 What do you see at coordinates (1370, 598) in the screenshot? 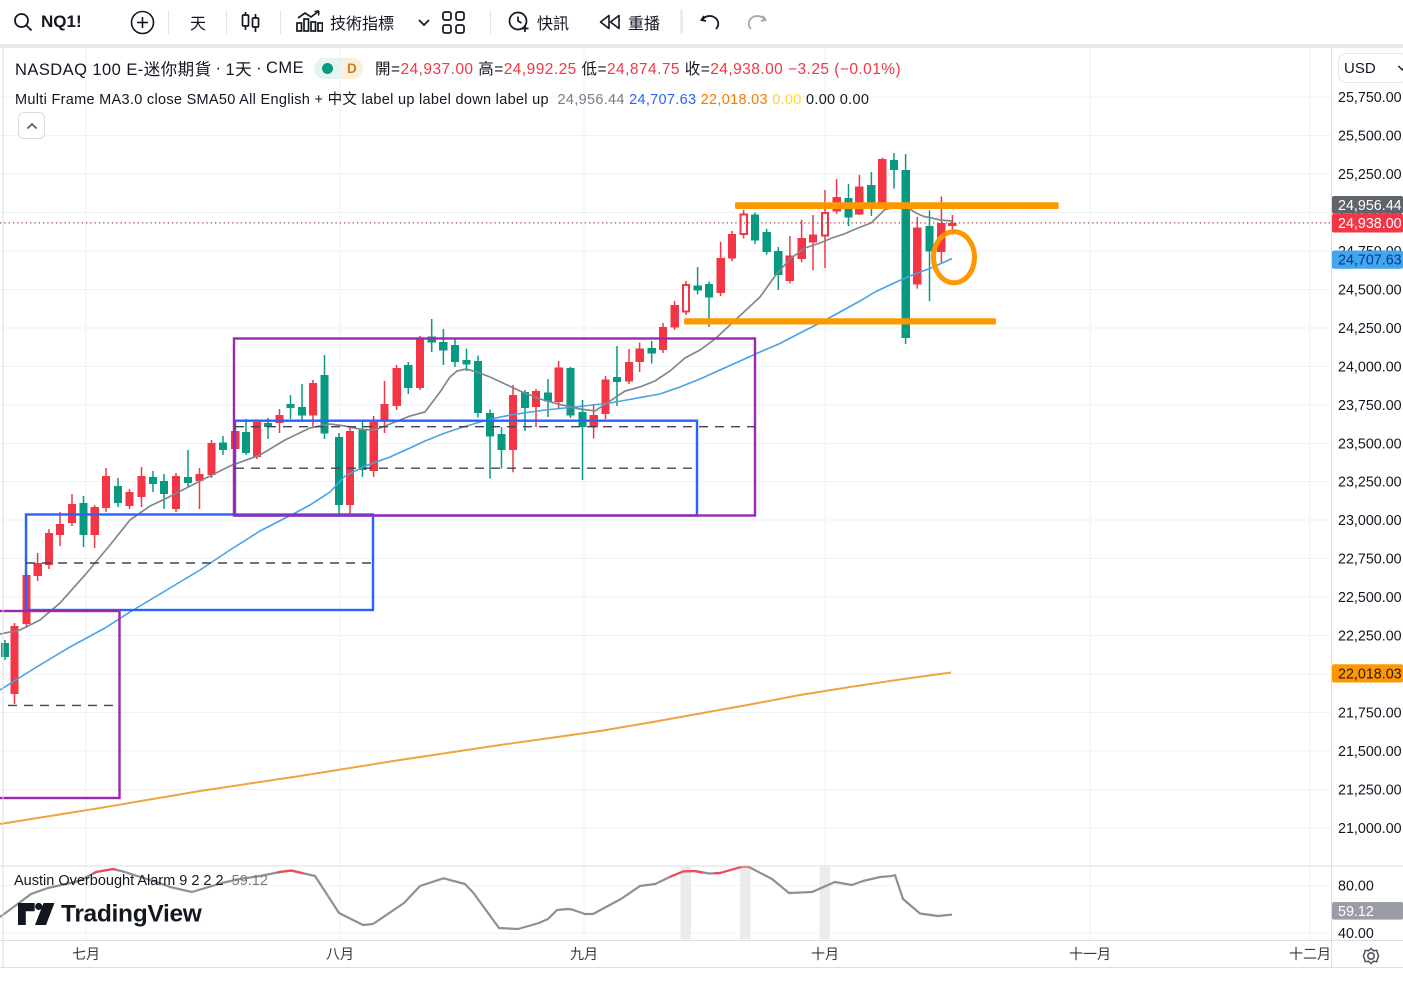
I see `svg-text: 22,500.00` at bounding box center [1370, 598].